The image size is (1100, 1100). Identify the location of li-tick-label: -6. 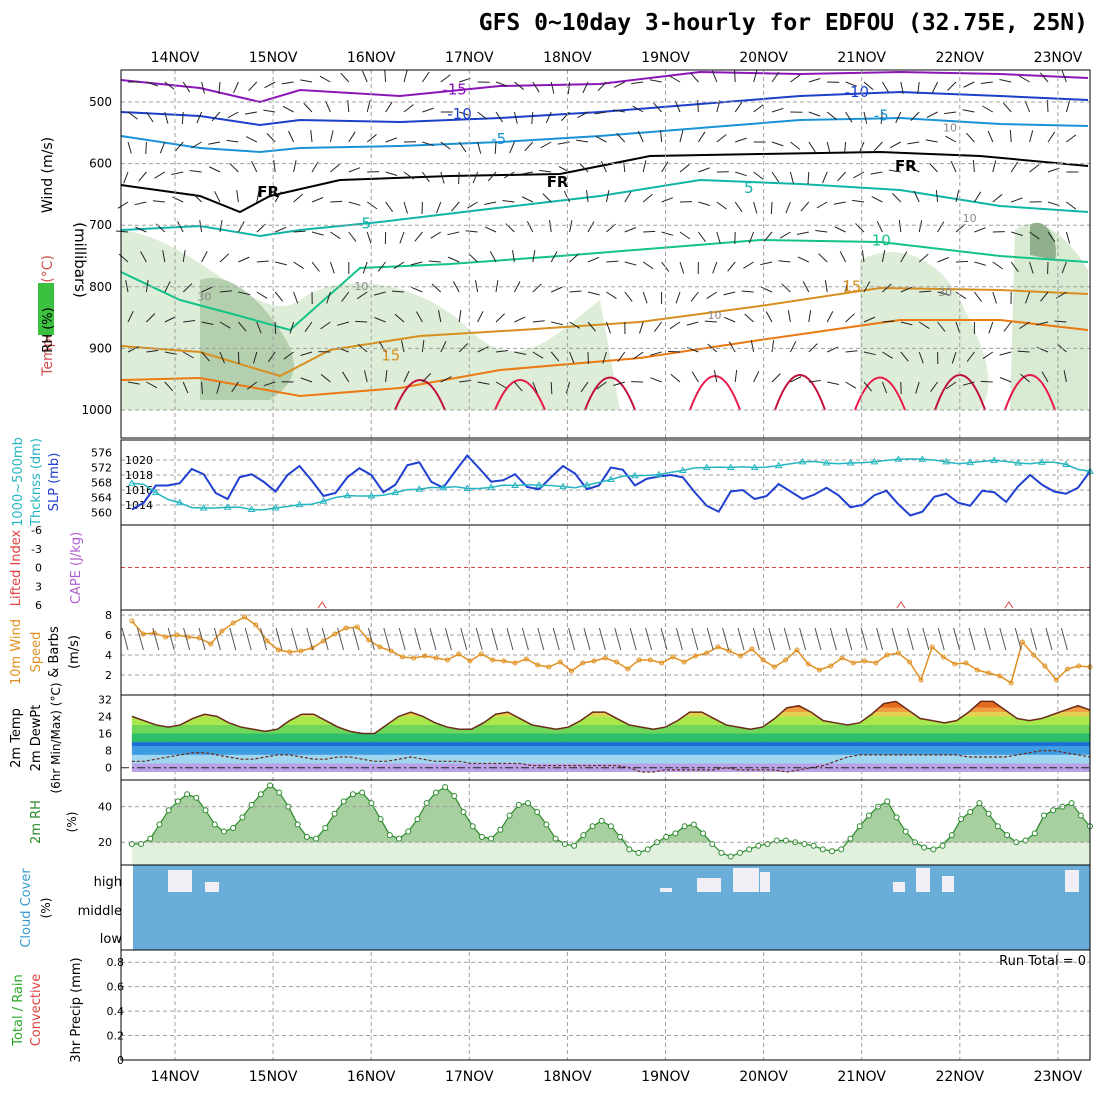
(36, 530).